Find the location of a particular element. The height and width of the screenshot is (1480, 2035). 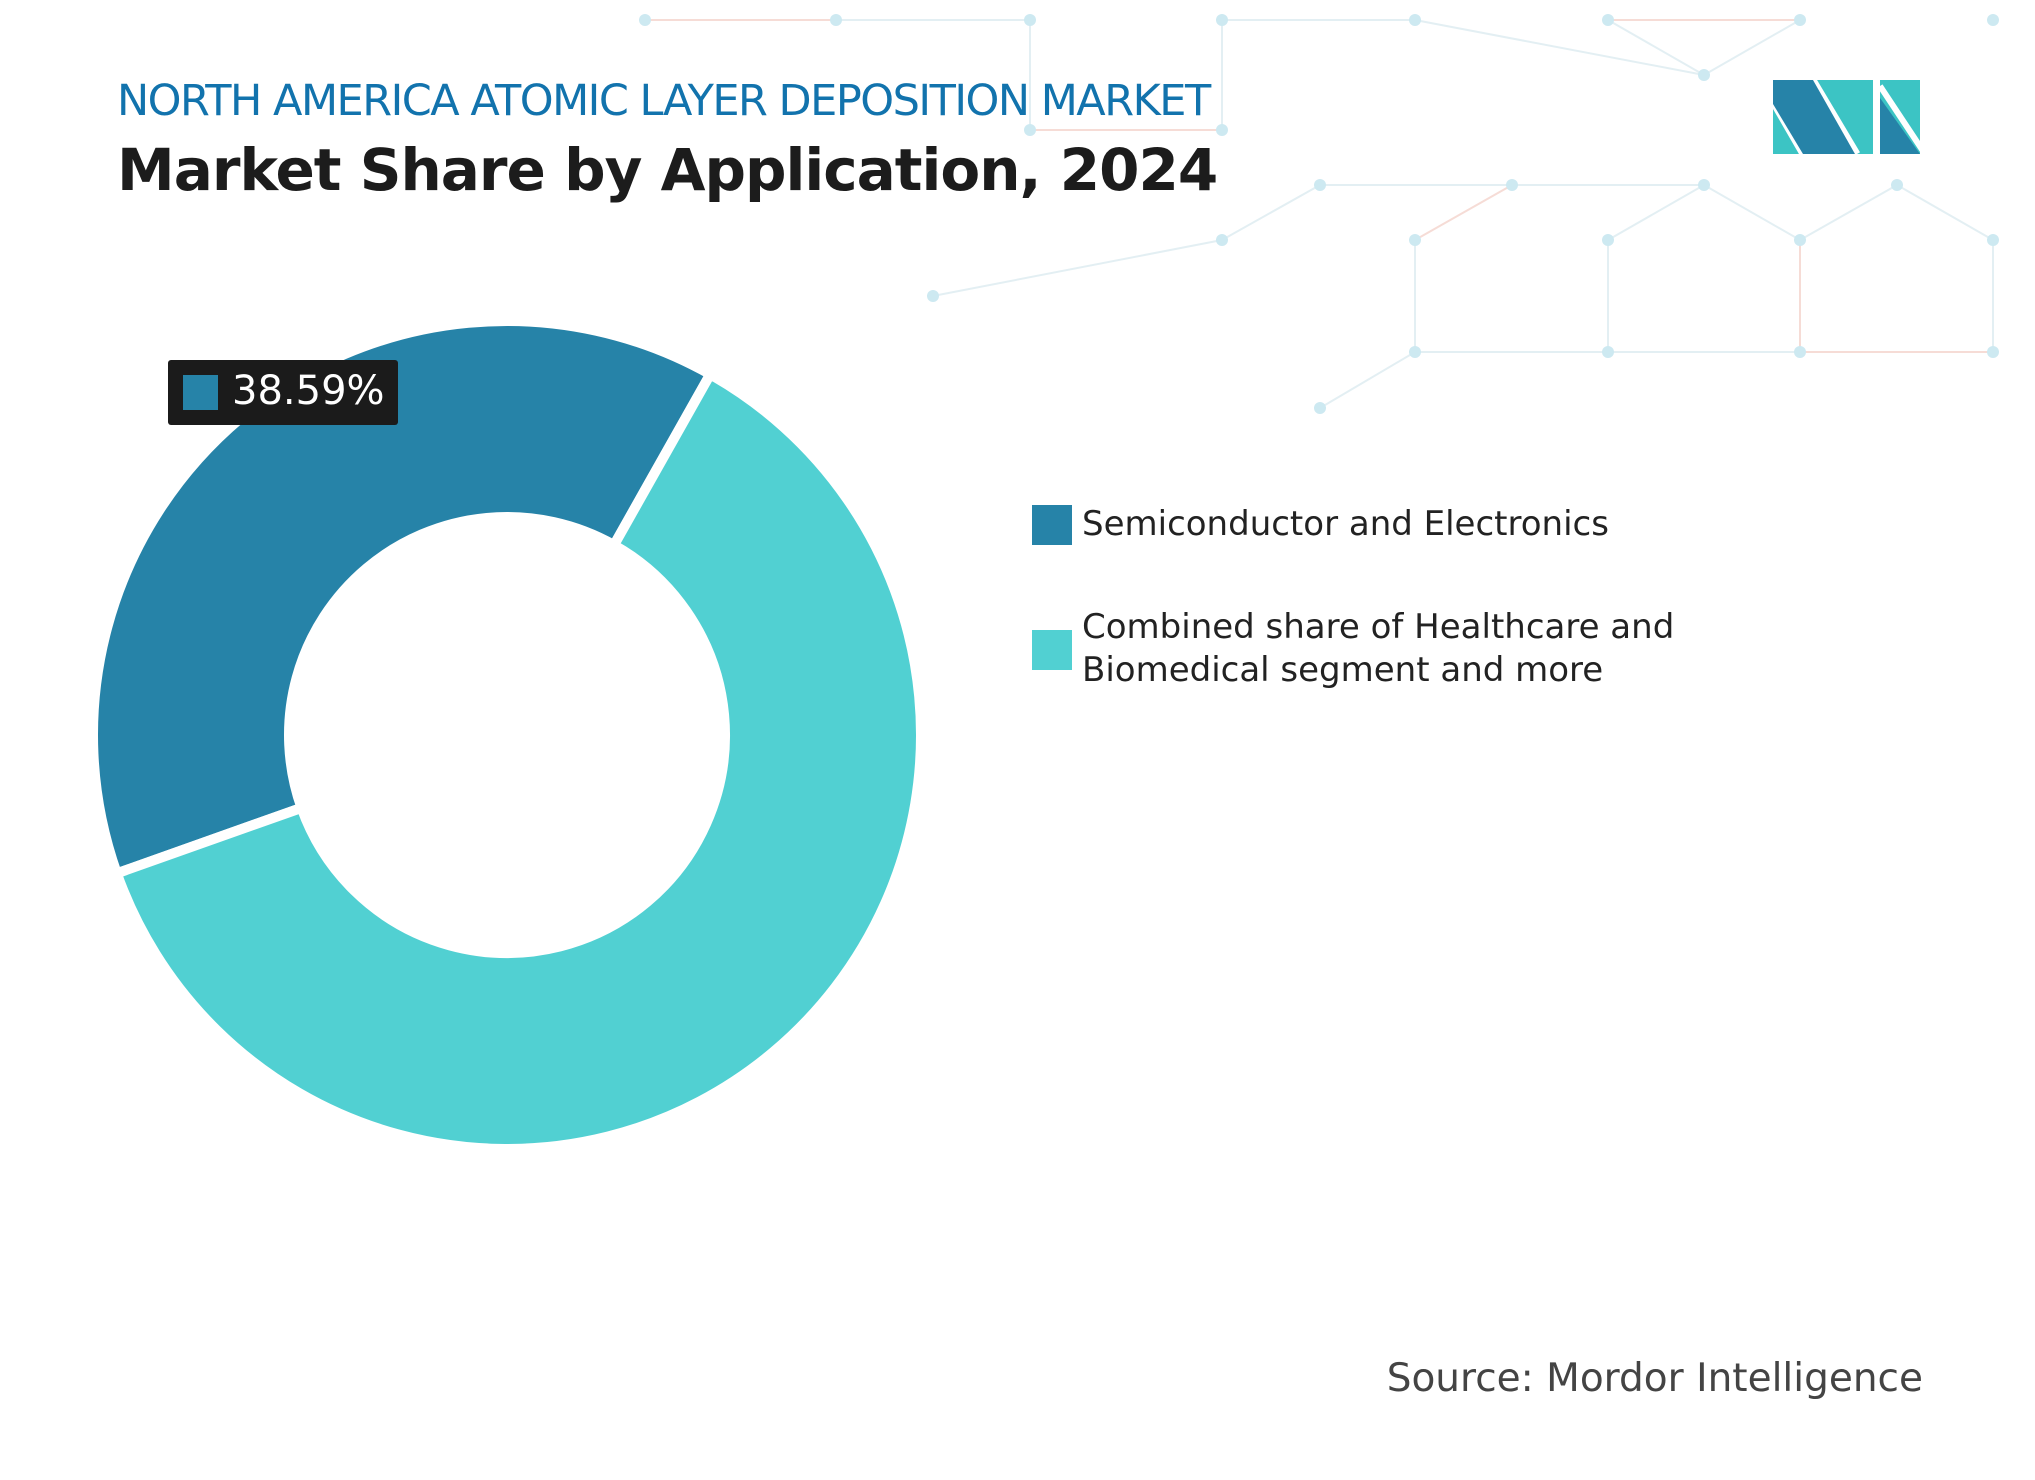

legend-label: Semiconductor and Electronics is located at coordinates (1345, 524).